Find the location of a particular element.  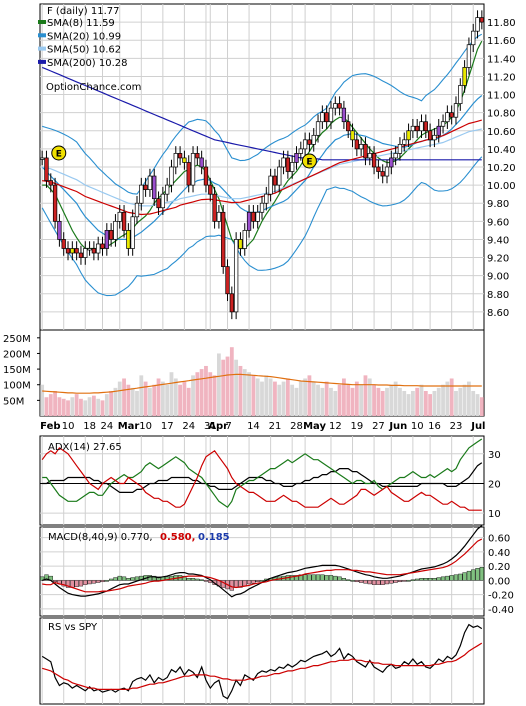

adx-title: ADX(14) 27.65 is located at coordinates (85, 447).